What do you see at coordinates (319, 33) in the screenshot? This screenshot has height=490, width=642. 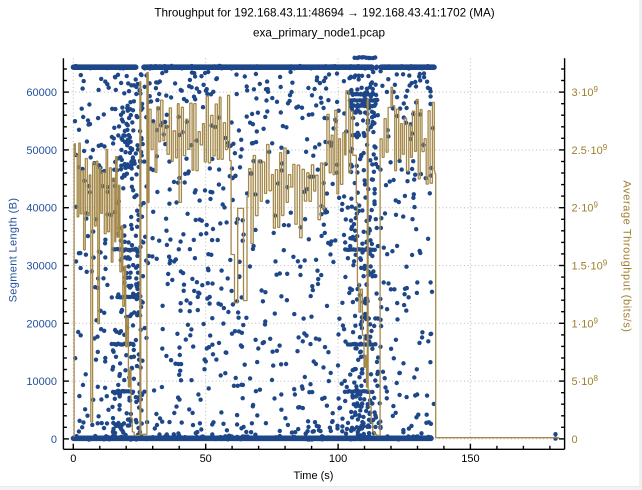 I see `svg-text: exa_primary_node1.pcap` at bounding box center [319, 33].